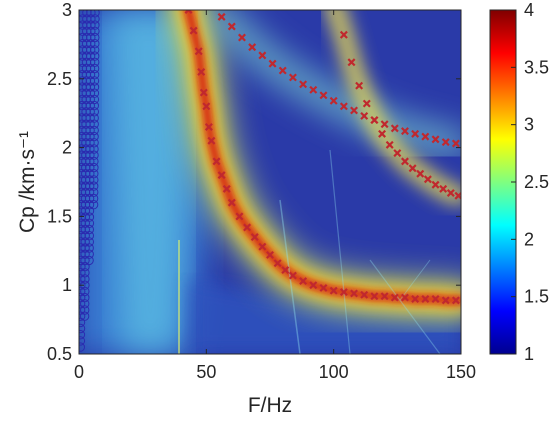 The height and width of the screenshot is (425, 550). What do you see at coordinates (536, 67) in the screenshot?
I see `colorbar-tick-label: 3.5` at bounding box center [536, 67].